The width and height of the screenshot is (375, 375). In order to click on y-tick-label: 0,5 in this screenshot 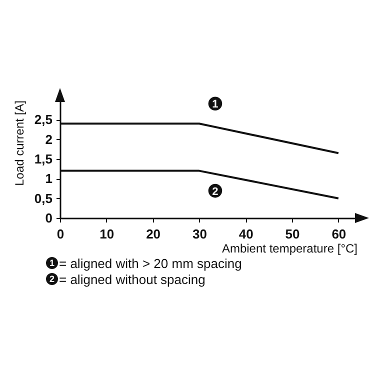, I will do `click(43, 198)`.